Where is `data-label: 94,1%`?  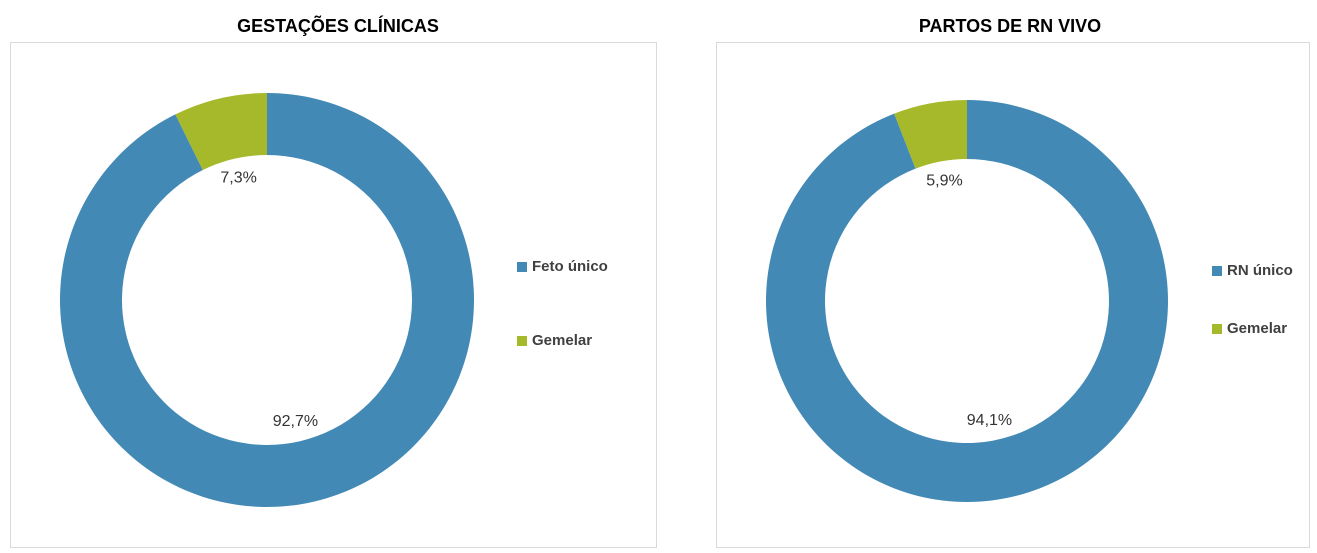 data-label: 94,1% is located at coordinates (989, 420).